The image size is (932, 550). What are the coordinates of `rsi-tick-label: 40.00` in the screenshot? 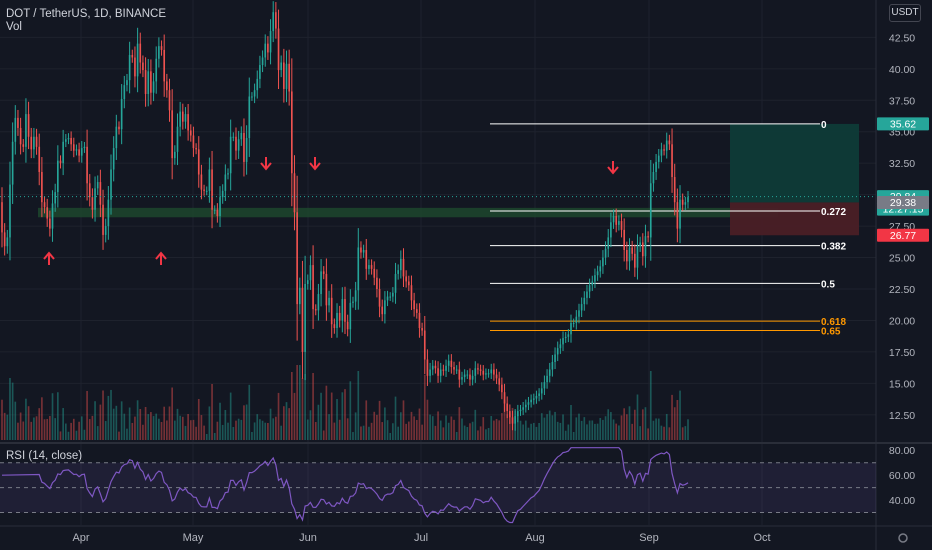 It's located at (902, 501).